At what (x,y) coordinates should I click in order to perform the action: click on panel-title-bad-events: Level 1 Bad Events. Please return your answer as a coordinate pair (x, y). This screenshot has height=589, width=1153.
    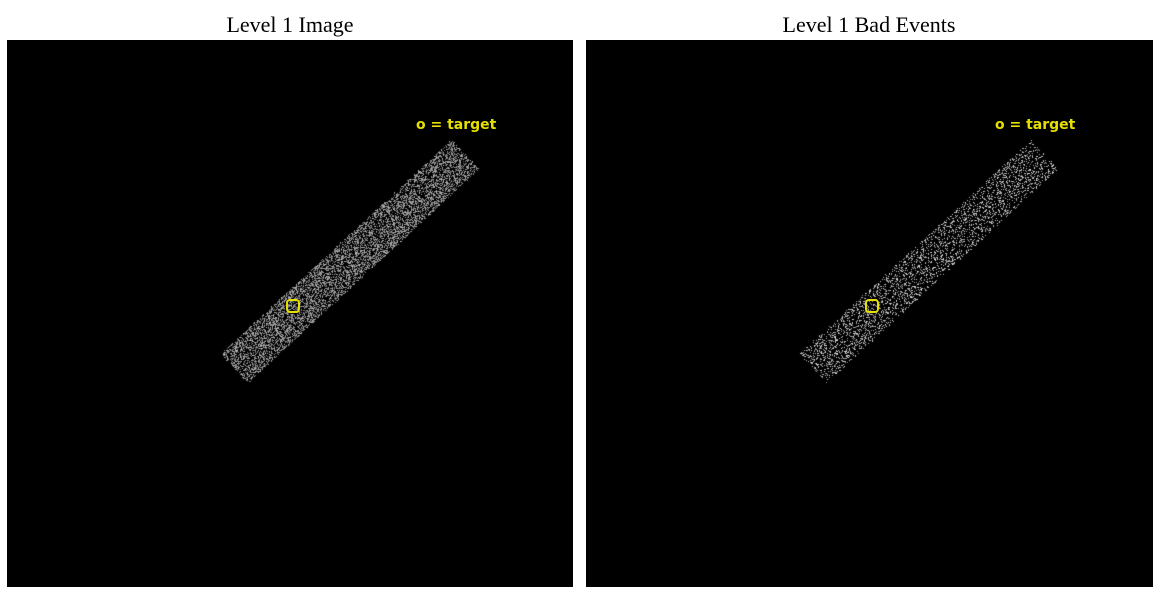
    Looking at the image, I should click on (869, 24).